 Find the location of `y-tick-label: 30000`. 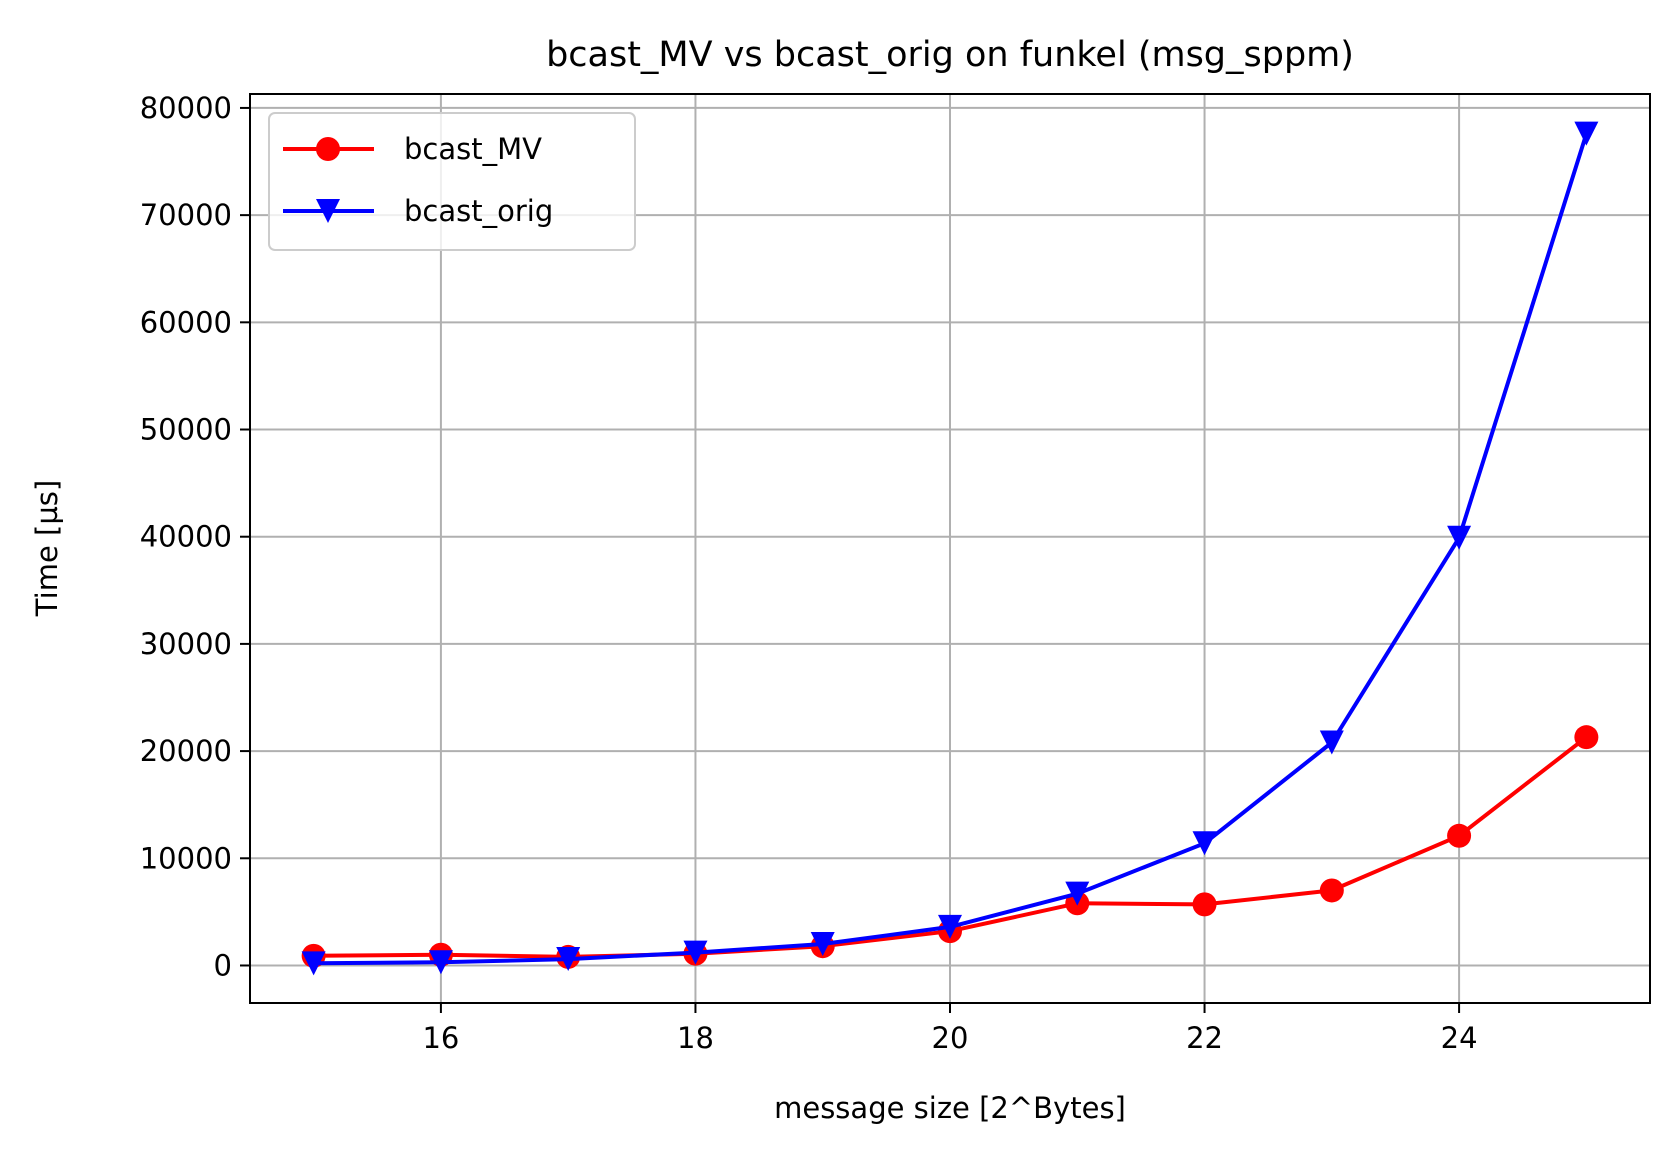

y-tick-label: 30000 is located at coordinates (186, 644).